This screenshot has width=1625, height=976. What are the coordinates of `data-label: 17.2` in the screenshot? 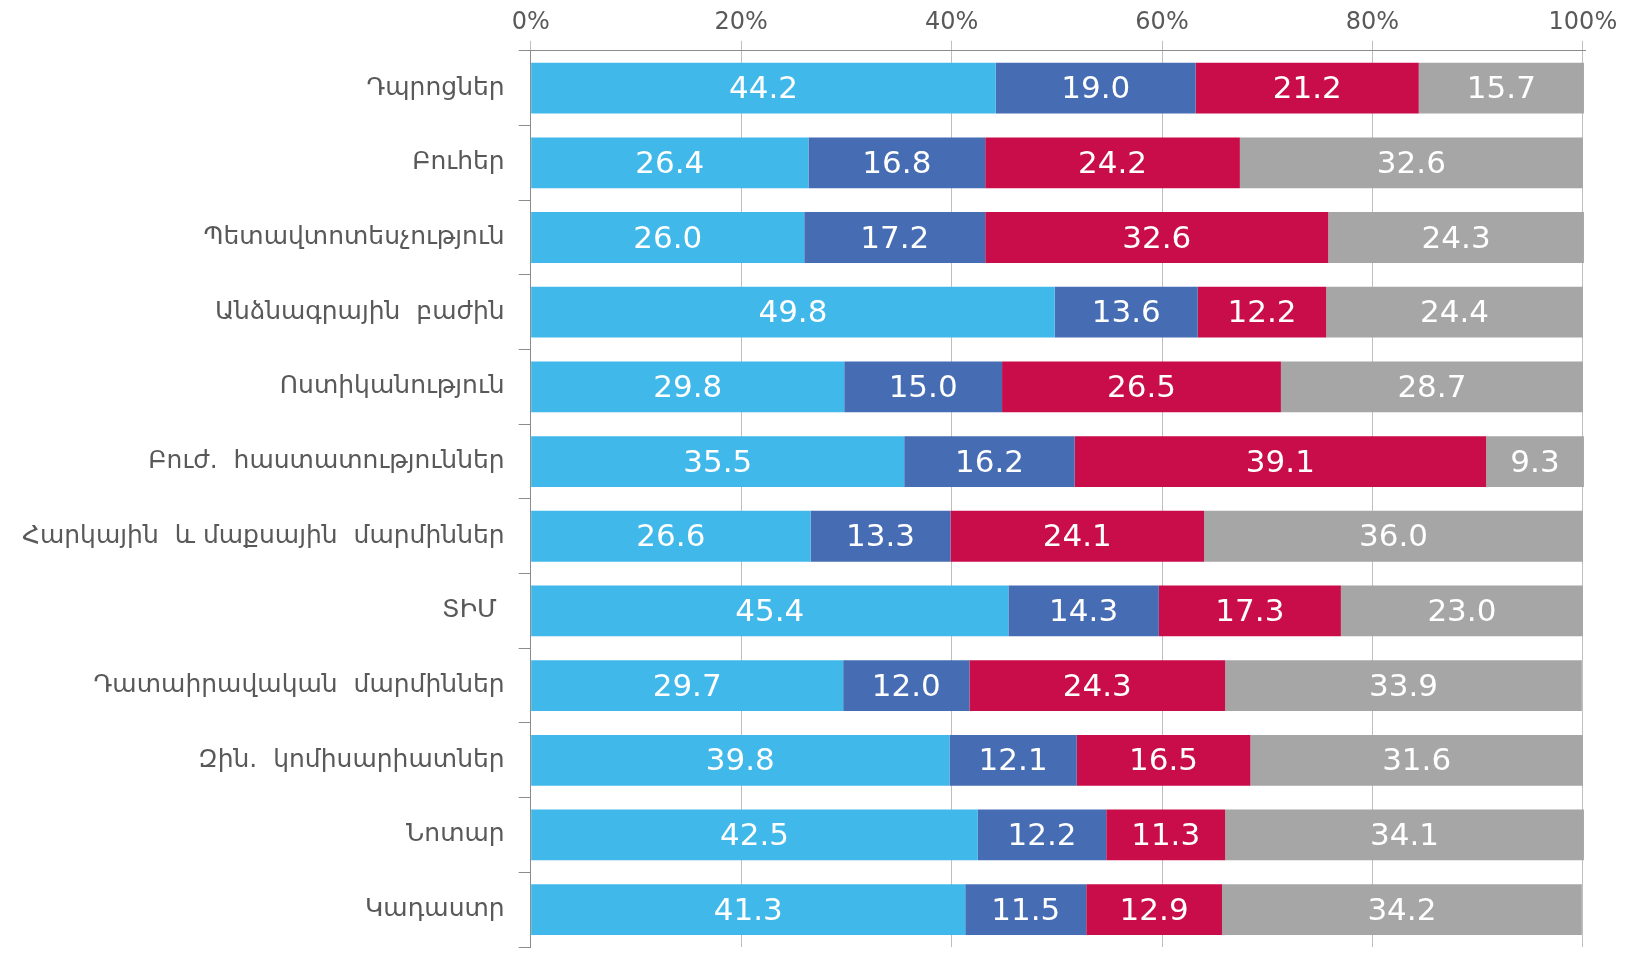 It's located at (895, 236).